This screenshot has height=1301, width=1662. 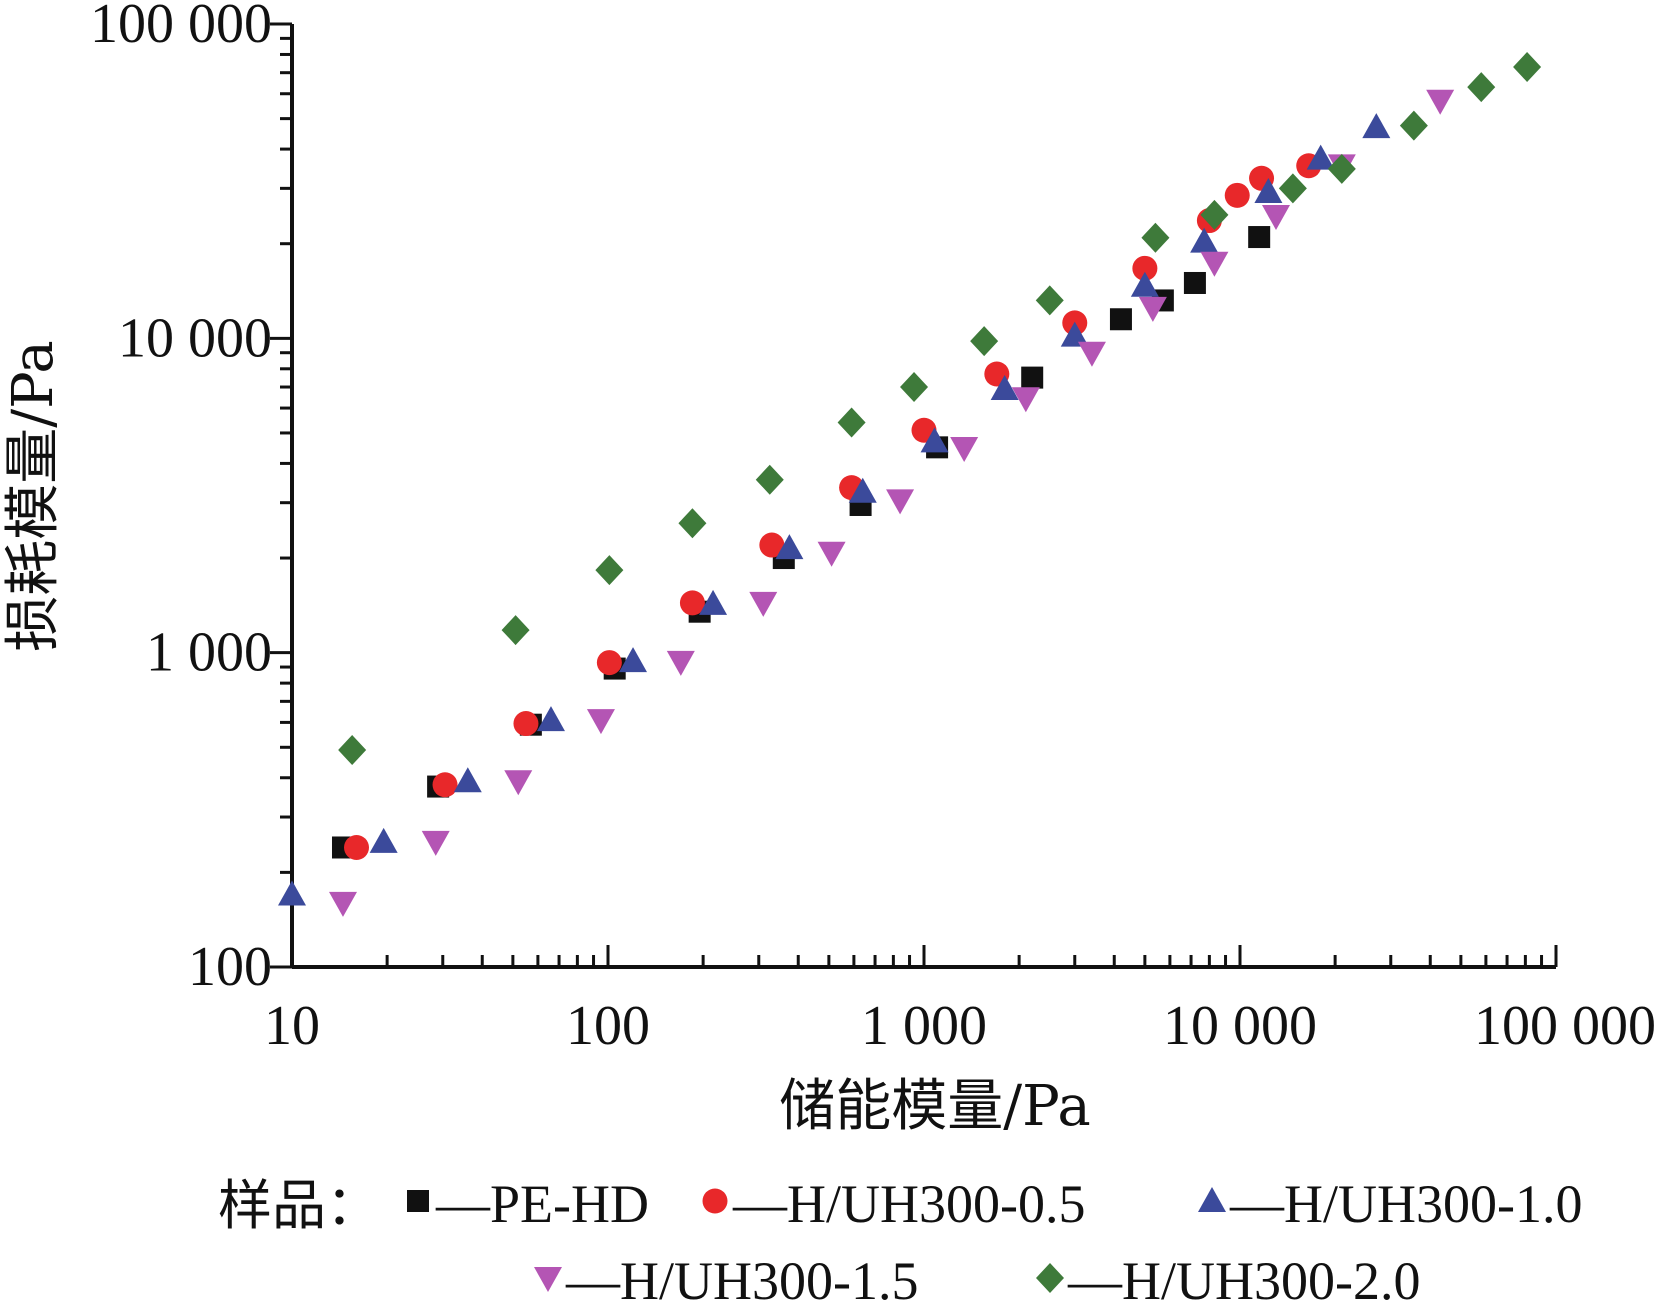 I want to click on legend-label: —H/UH300-0.5, so click(x=908, y=1204).